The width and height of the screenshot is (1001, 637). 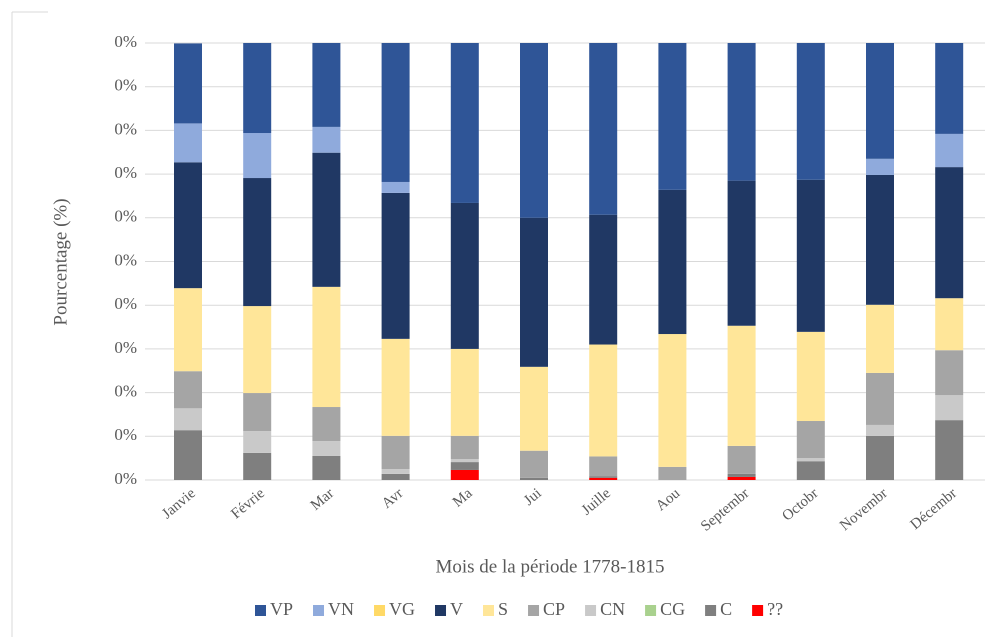 What do you see at coordinates (775, 609) in the screenshot?
I see `legend-label: ??` at bounding box center [775, 609].